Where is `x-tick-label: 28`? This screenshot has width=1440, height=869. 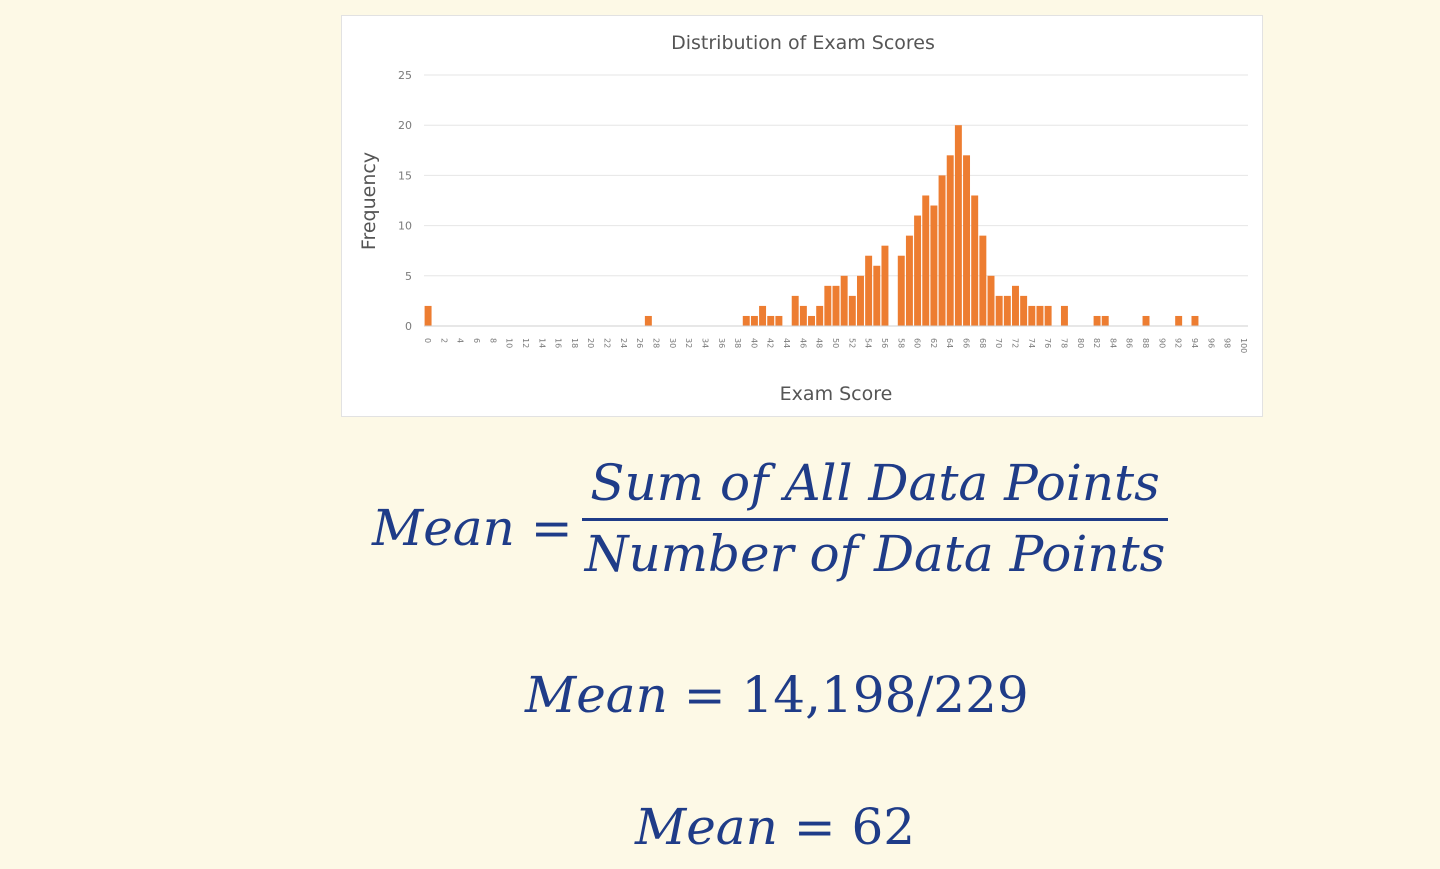
x-tick-label: 28 is located at coordinates (656, 343).